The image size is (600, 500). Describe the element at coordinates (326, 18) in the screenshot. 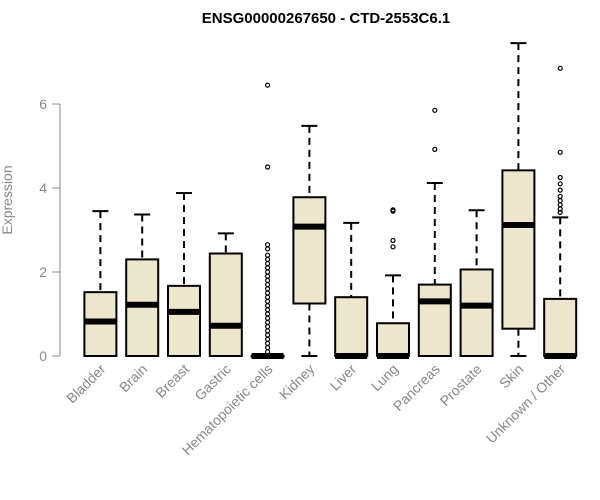

I see `chart-title: ENSG00000267650 - CTD-2553C6.1` at that location.